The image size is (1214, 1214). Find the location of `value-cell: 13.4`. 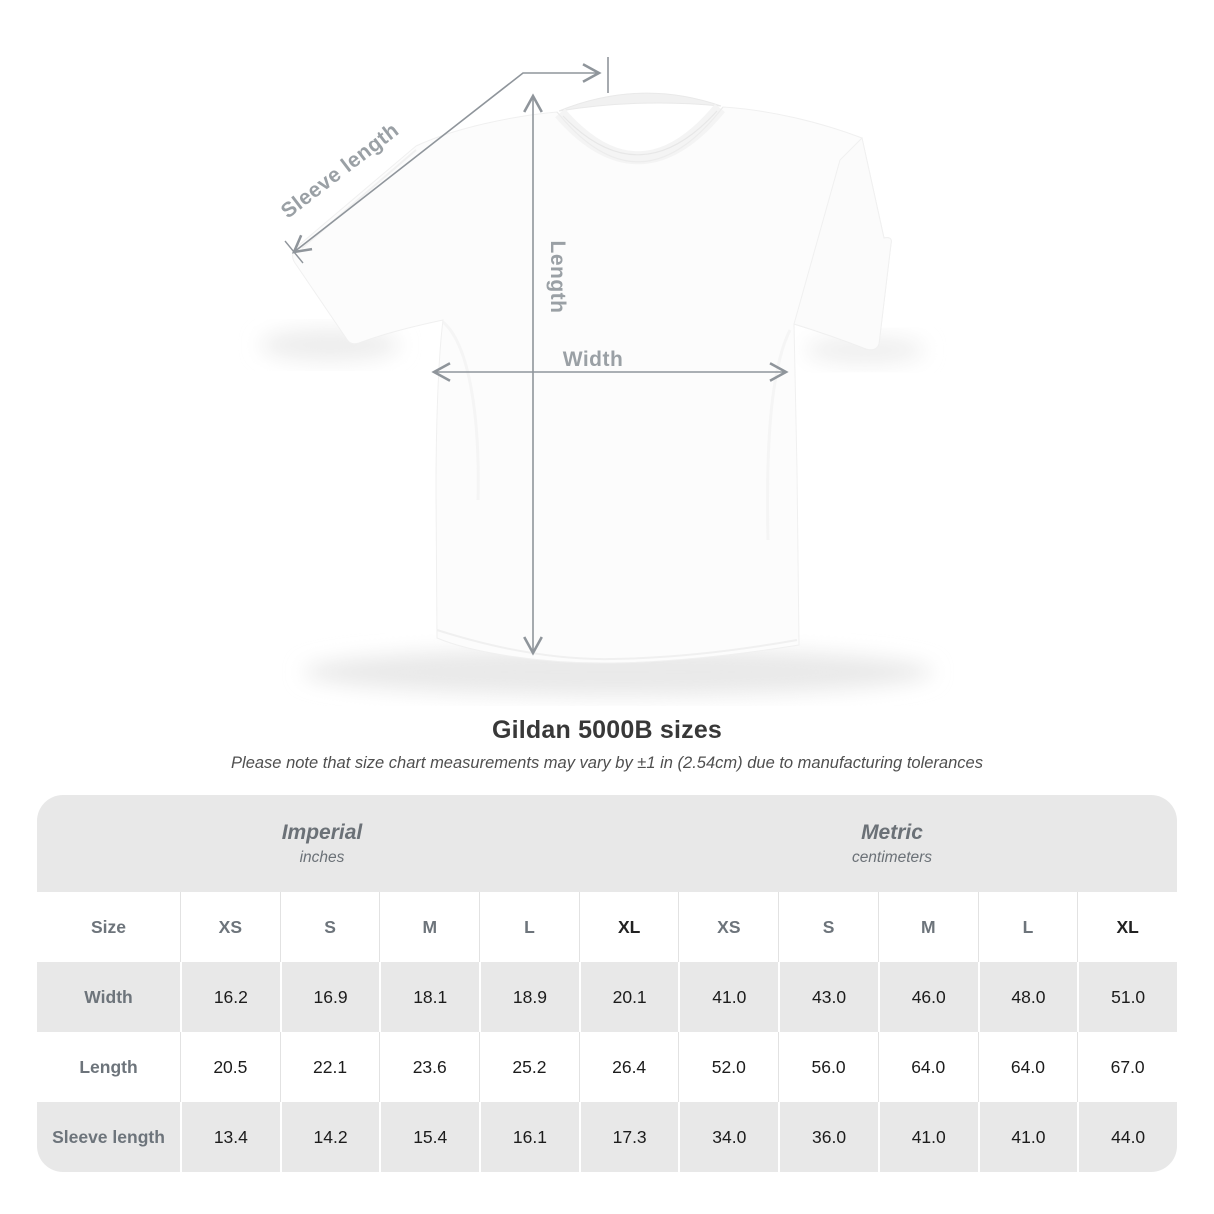

value-cell: 13.4 is located at coordinates (230, 1137).